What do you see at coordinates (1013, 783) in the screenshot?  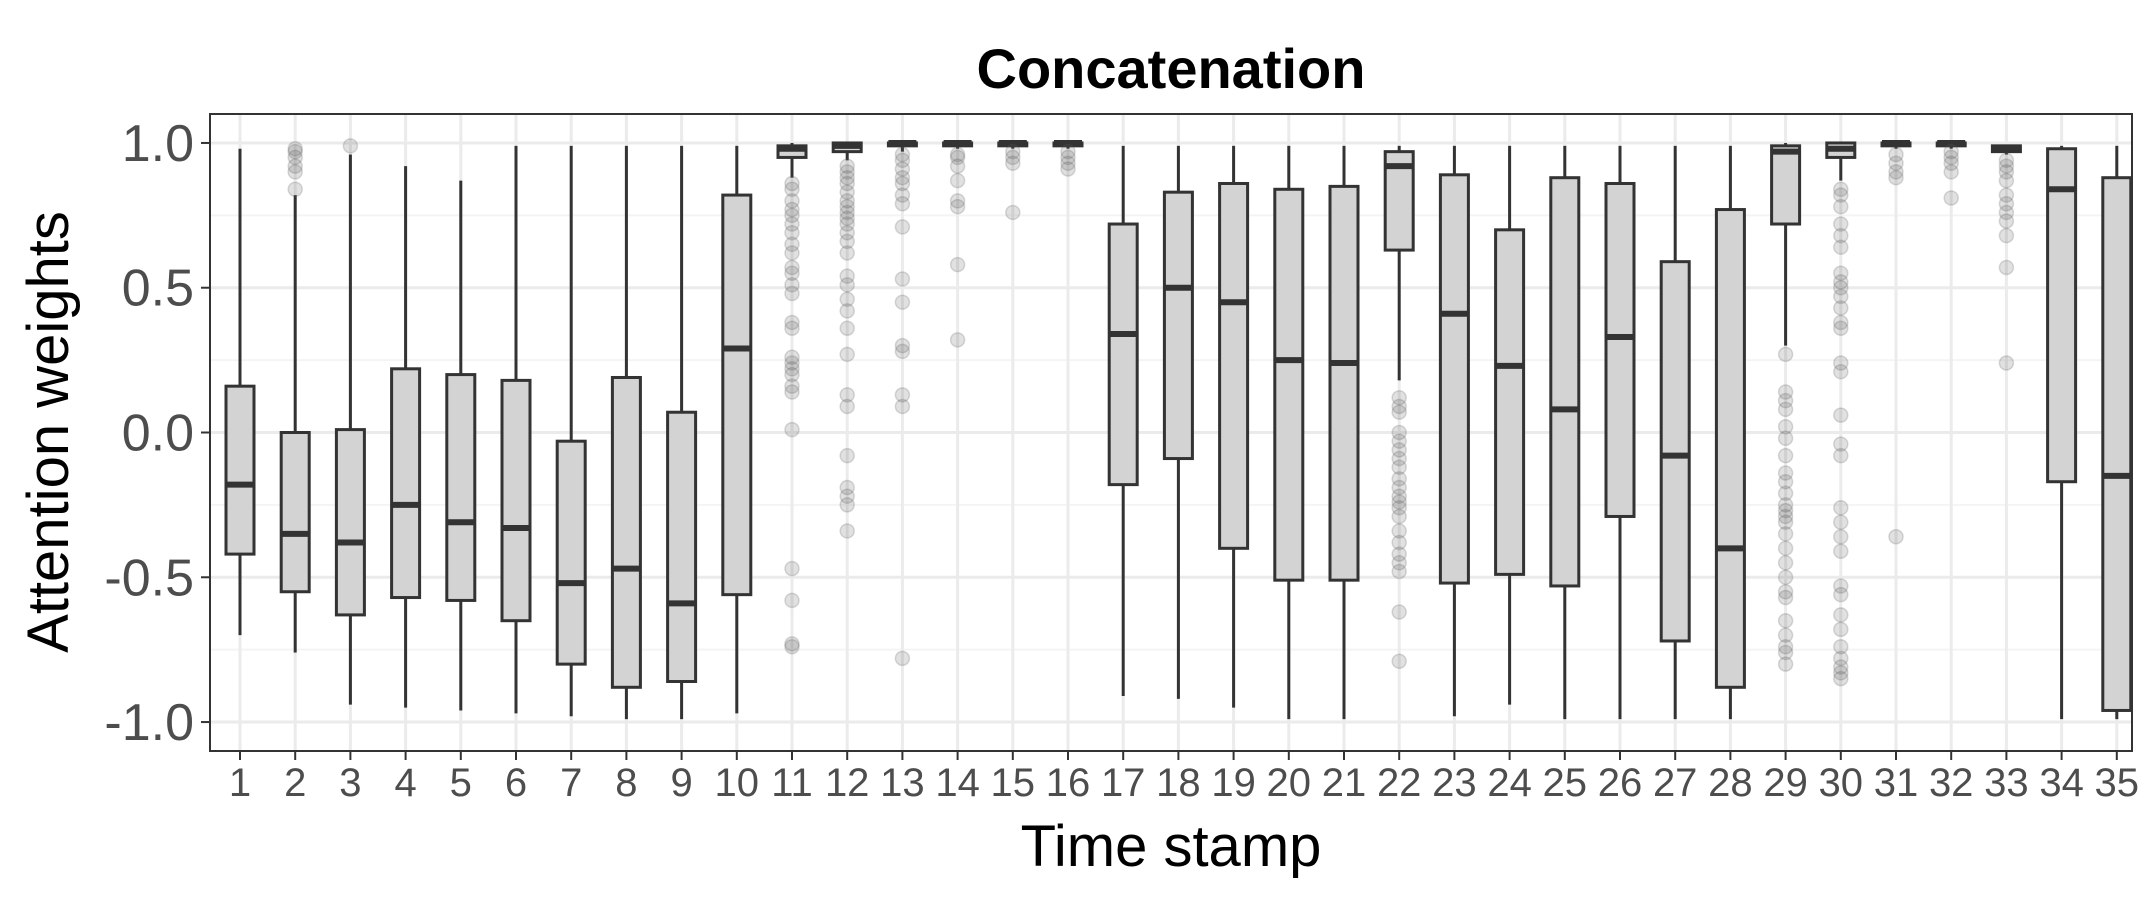 I see `x-tick-label: 15` at bounding box center [1013, 783].